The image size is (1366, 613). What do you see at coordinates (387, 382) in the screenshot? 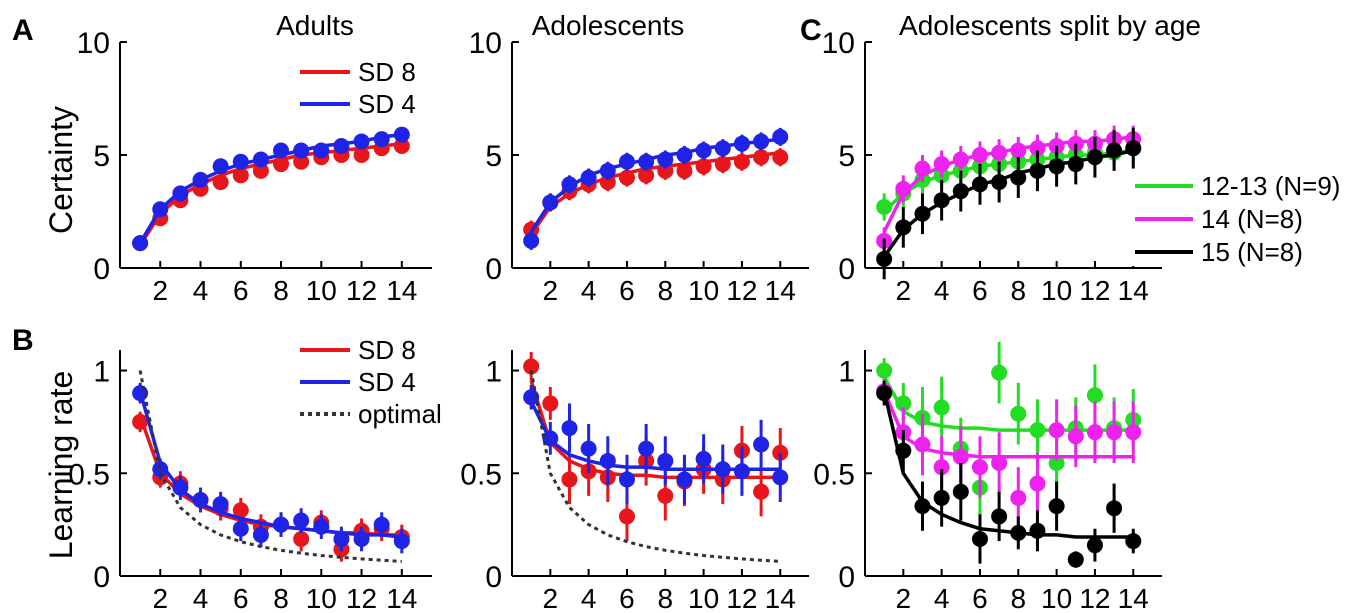
I see `legend-label: SD 4` at bounding box center [387, 382].